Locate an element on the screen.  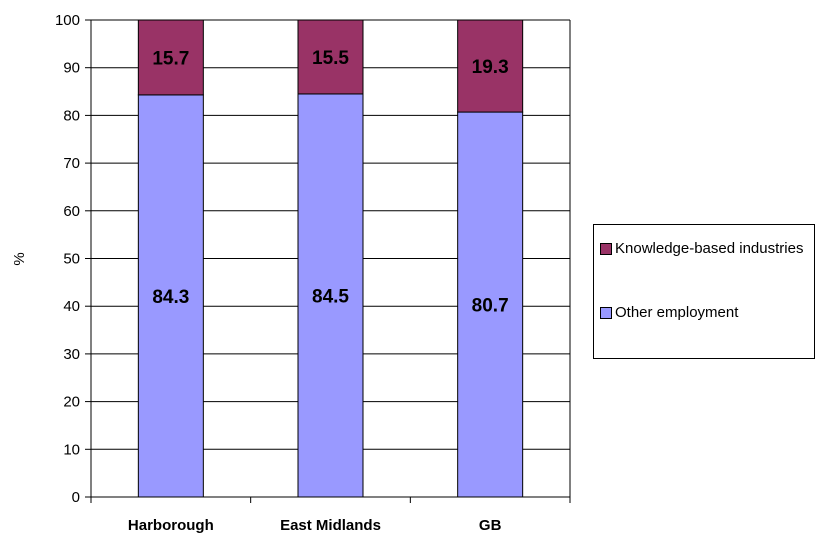
data-label-harborough-other: 84.3 is located at coordinates (170, 297).